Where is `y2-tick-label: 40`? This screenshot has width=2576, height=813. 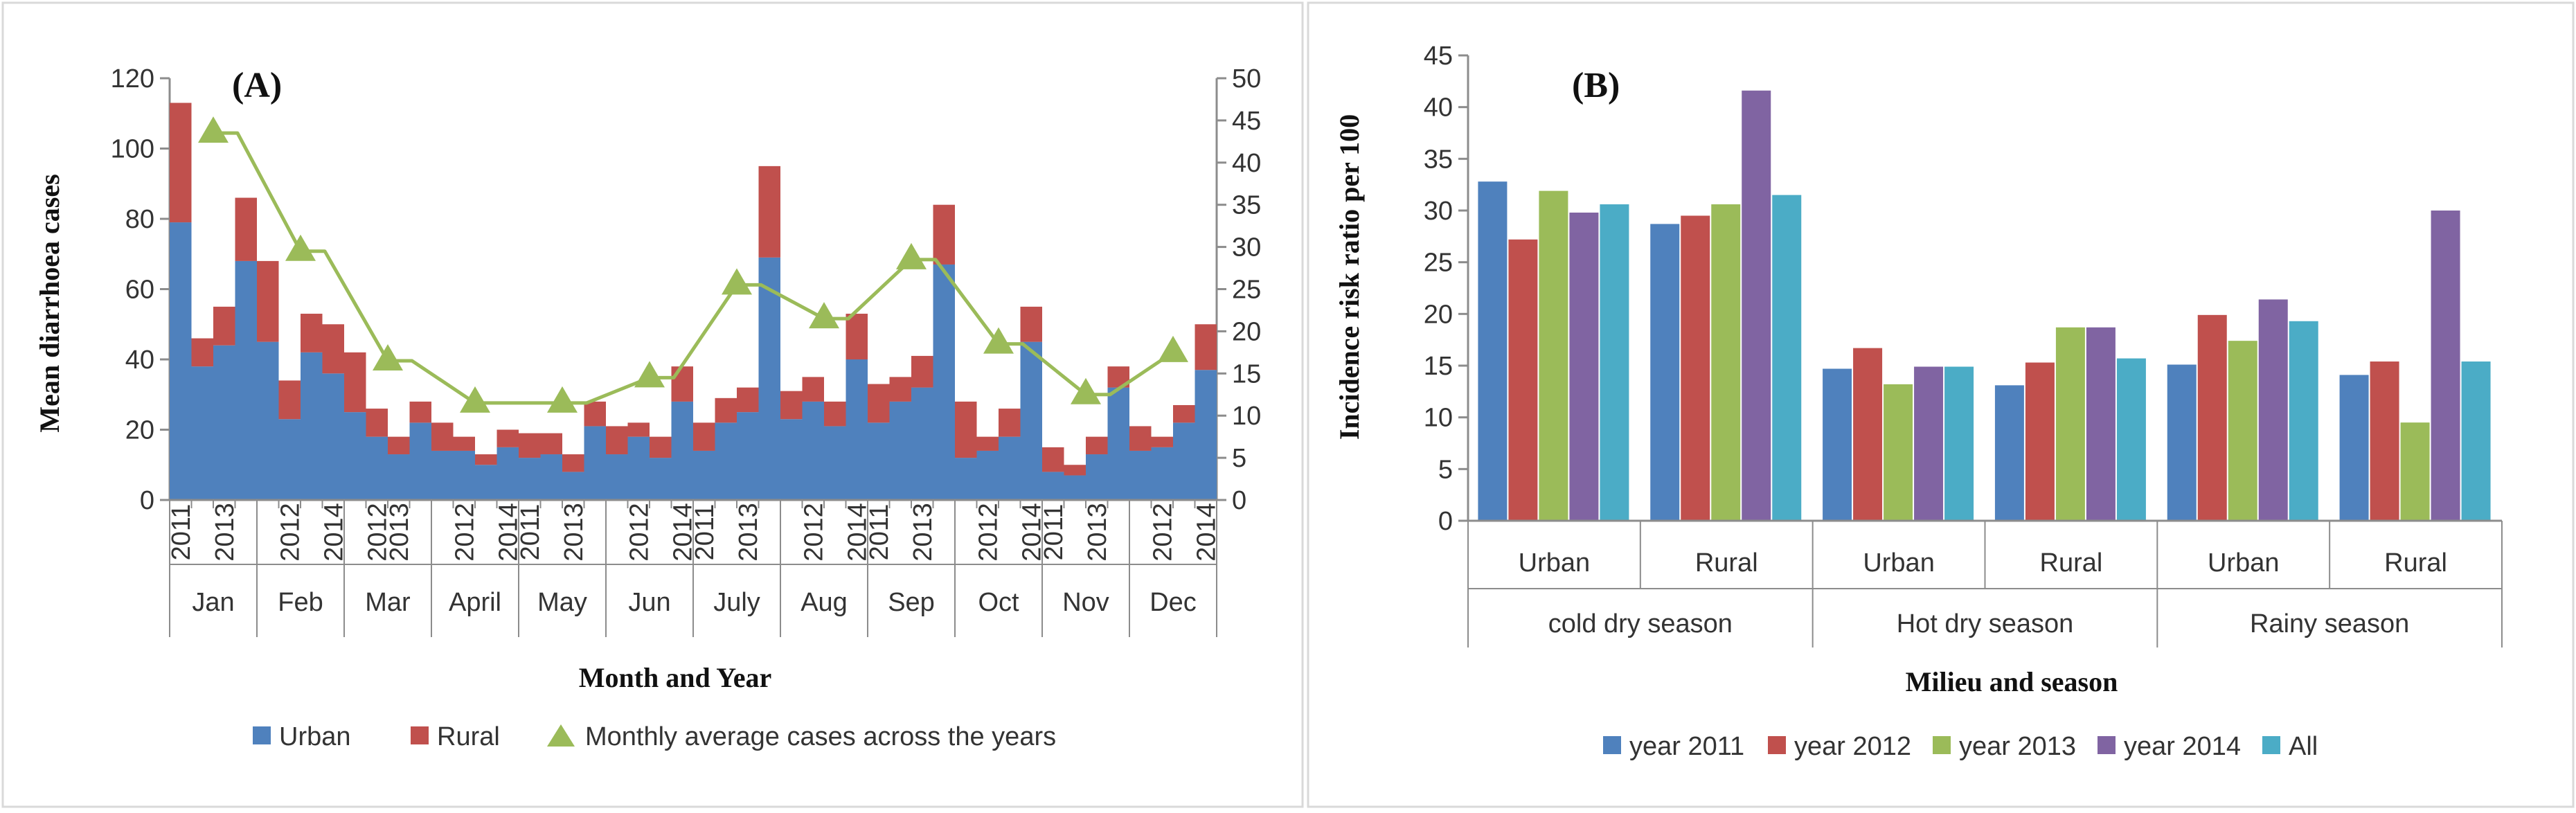 y2-tick-label: 40 is located at coordinates (1246, 163).